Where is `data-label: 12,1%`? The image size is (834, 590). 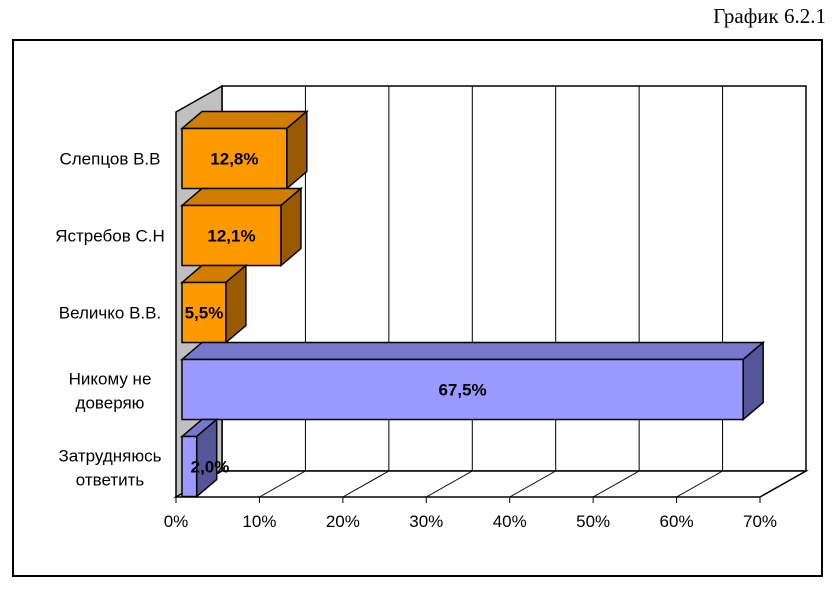 data-label: 12,1% is located at coordinates (231, 236).